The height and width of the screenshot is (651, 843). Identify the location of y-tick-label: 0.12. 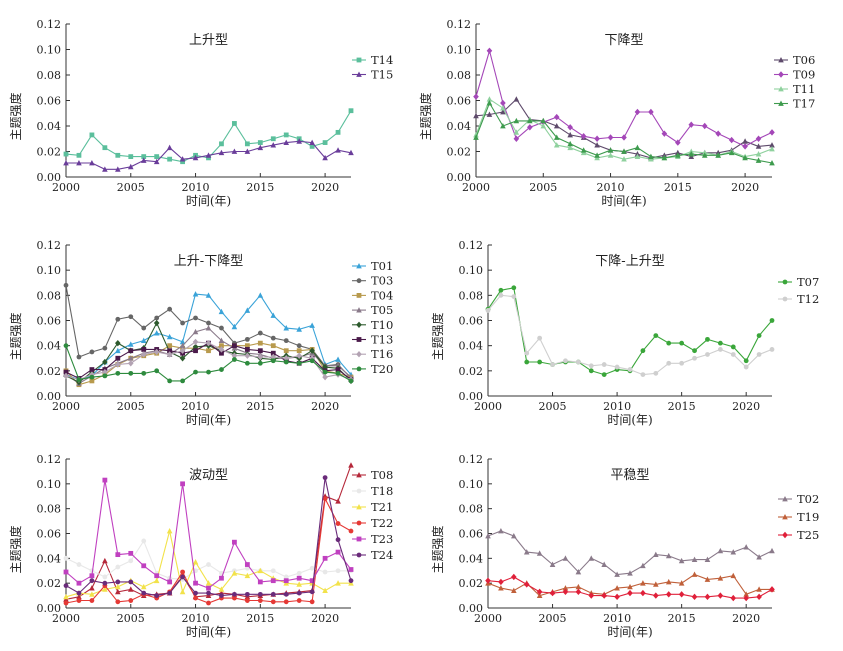
(49, 245).